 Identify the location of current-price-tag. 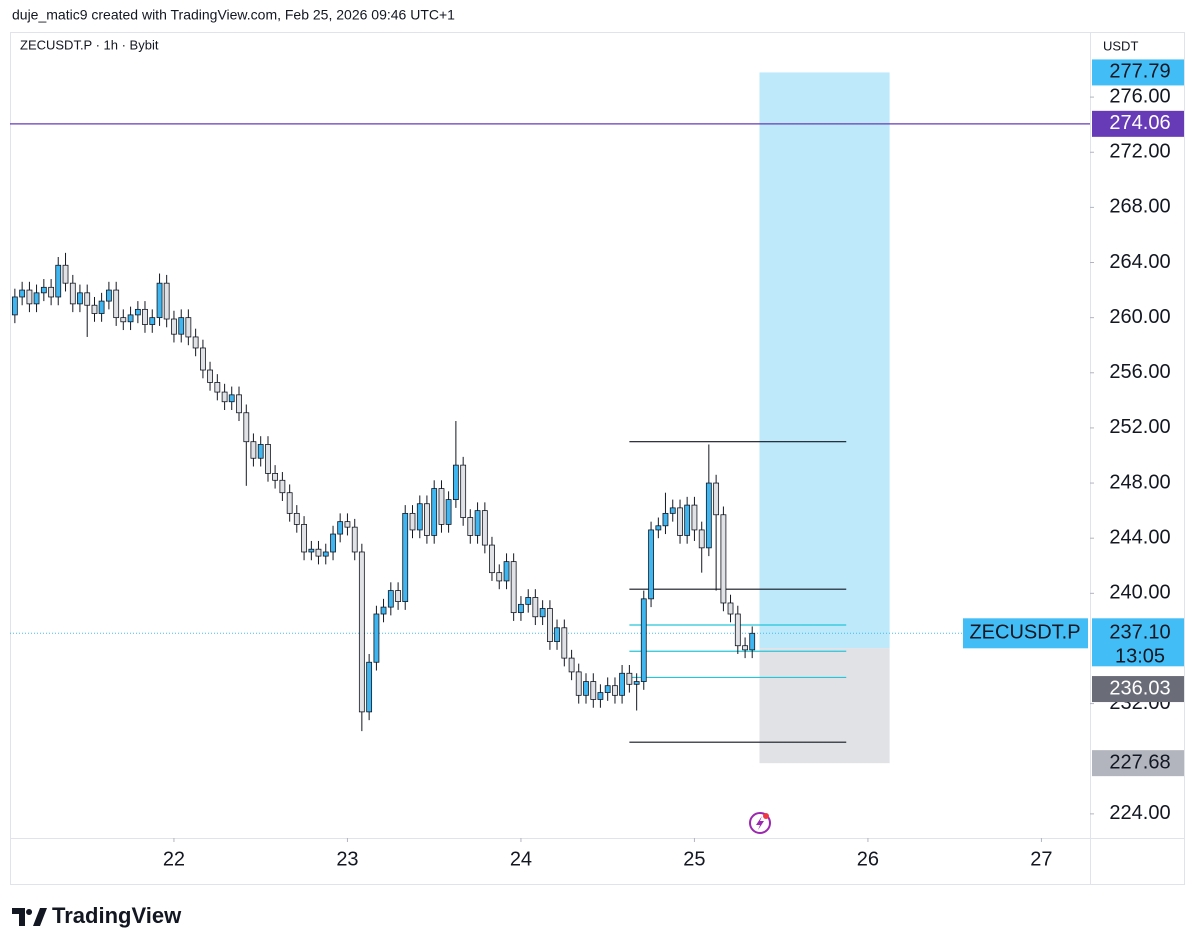
(1138, 642).